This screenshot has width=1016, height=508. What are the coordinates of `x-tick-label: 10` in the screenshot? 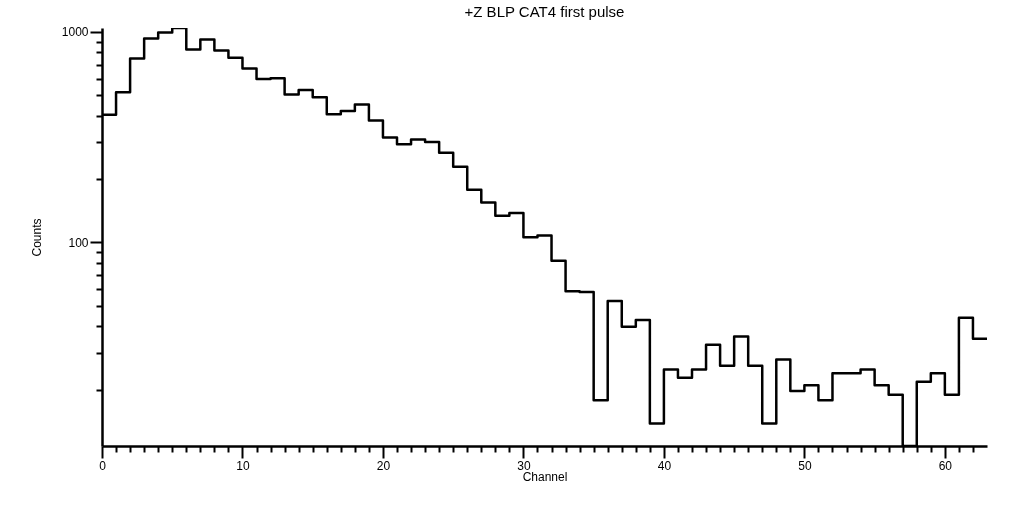 It's located at (243, 465).